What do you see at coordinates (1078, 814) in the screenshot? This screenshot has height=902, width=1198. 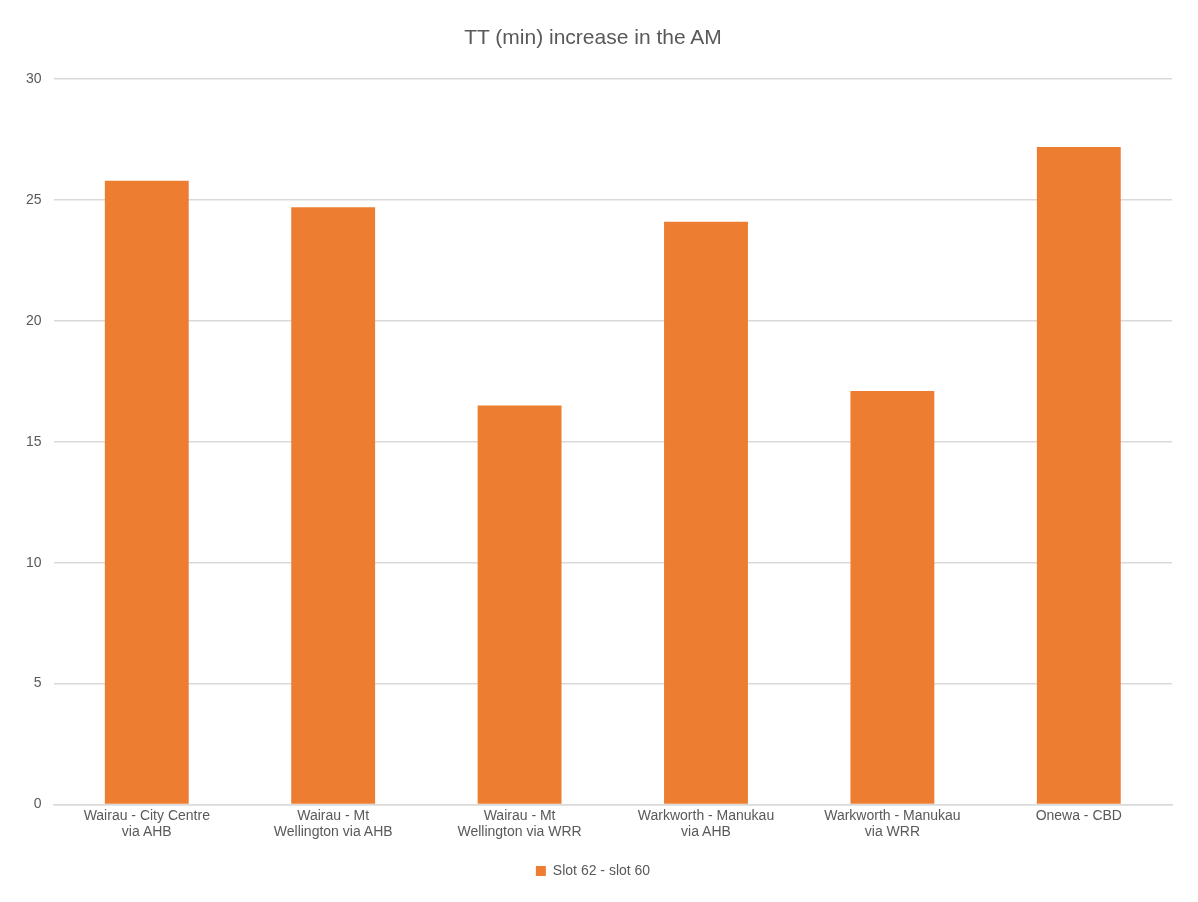 I see `x-tick-label: Onewa - CBD` at bounding box center [1078, 814].